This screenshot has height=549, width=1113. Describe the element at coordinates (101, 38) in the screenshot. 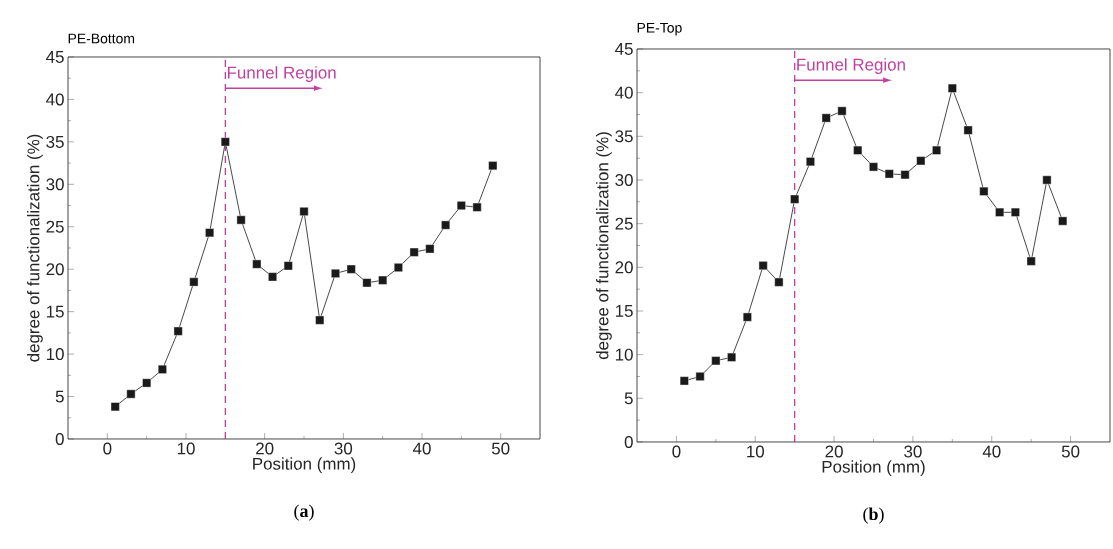

I see `chart-title: PE-Bottom` at that location.